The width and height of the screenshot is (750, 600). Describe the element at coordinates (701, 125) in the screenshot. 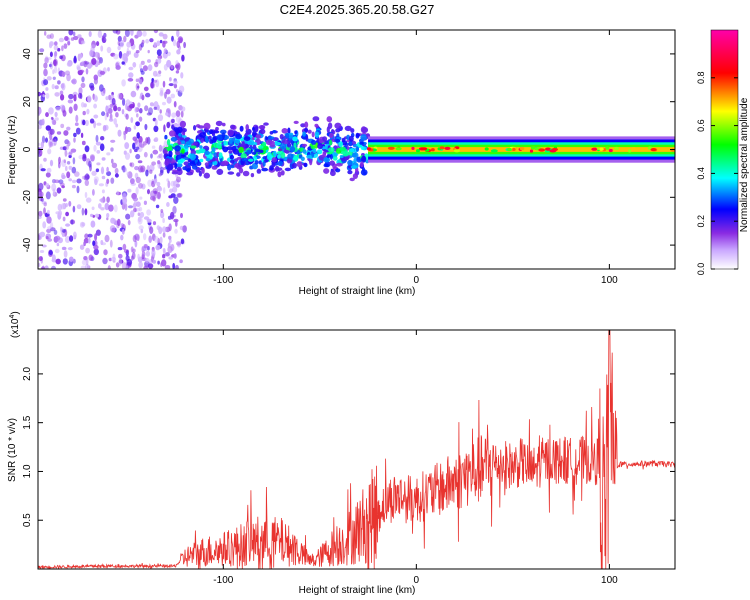

I see `colorbar-tick-label: 0.6` at that location.